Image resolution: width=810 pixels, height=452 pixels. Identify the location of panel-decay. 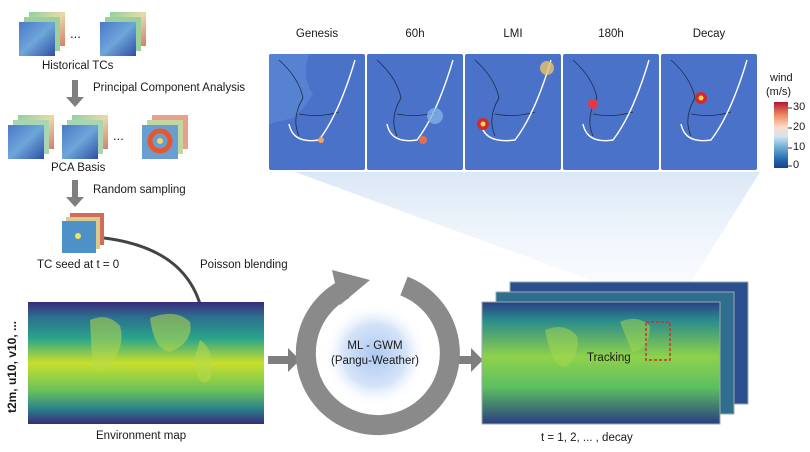
(709, 112).